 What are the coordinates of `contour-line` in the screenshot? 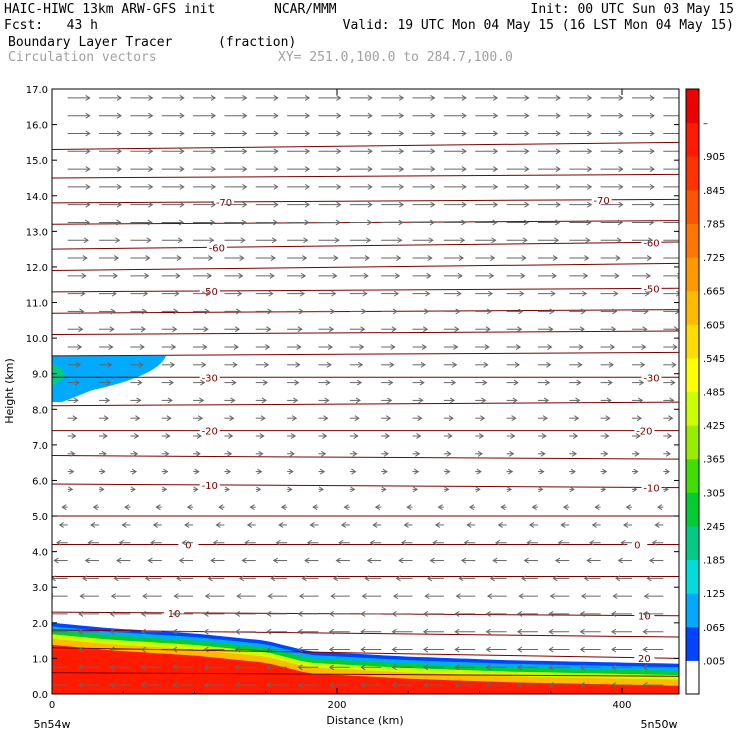 It's located at (365, 354).